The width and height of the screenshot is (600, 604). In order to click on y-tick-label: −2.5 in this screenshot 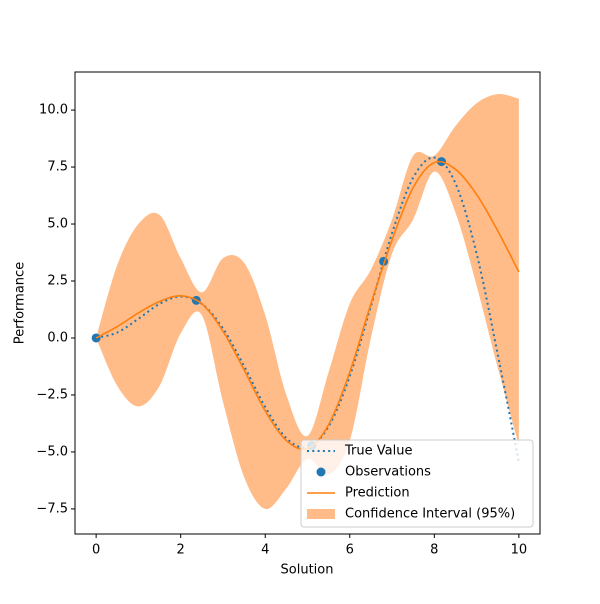, I will do `click(52, 394)`.